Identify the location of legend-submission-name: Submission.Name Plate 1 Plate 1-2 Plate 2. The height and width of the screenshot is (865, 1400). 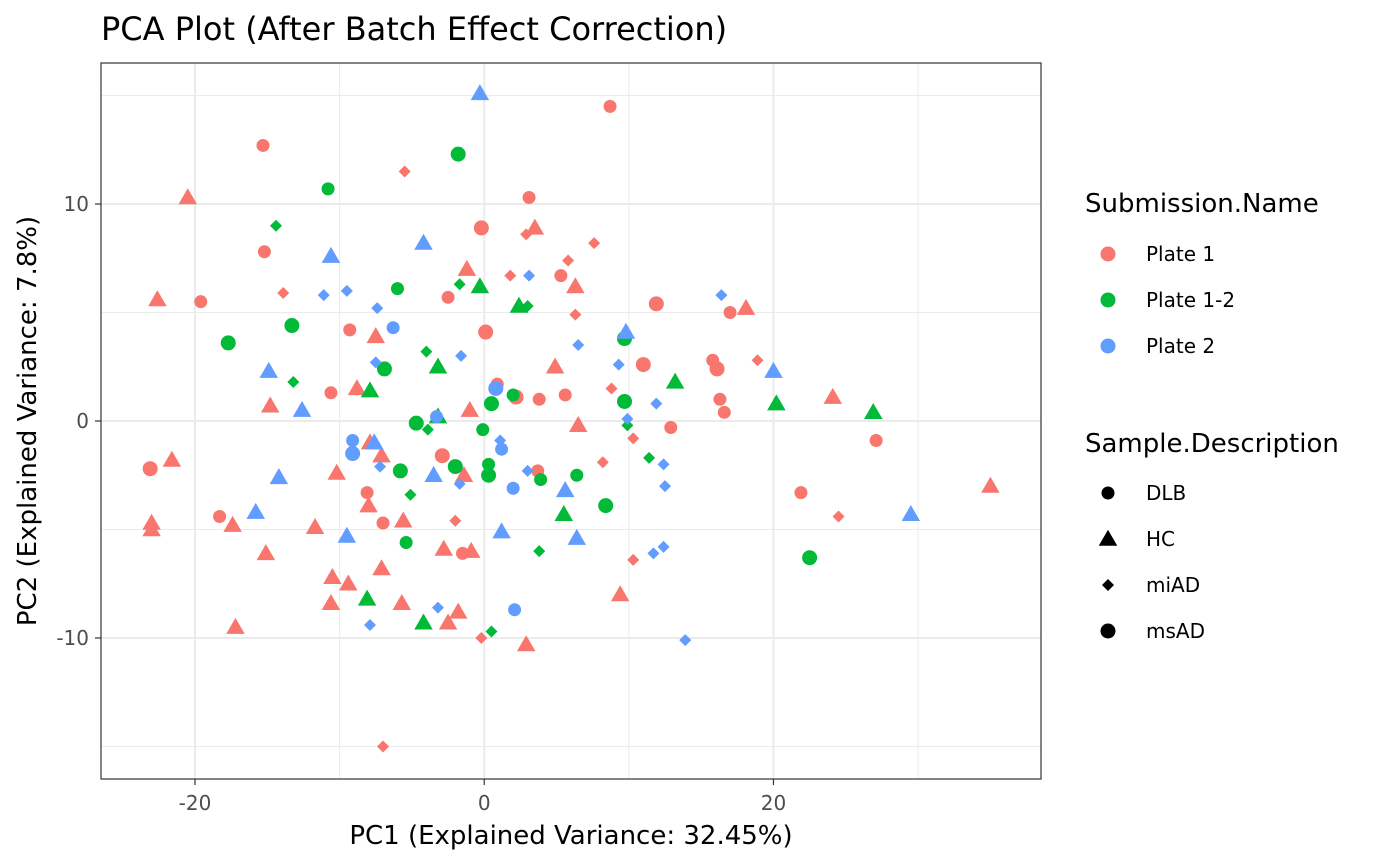
(1202, 273).